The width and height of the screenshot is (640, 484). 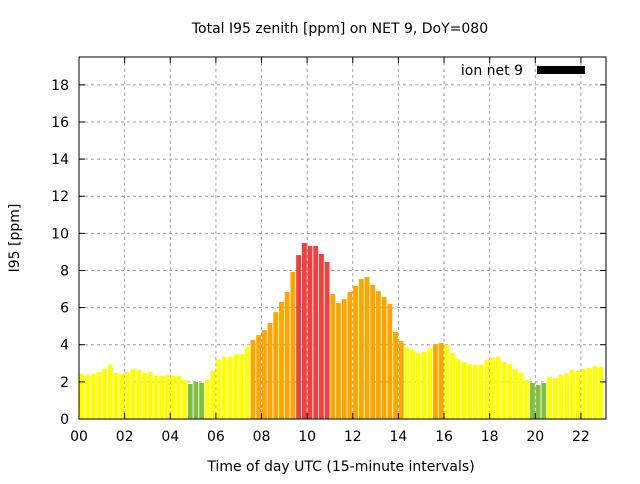 What do you see at coordinates (490, 437) in the screenshot?
I see `x-tick-label: 18` at bounding box center [490, 437].